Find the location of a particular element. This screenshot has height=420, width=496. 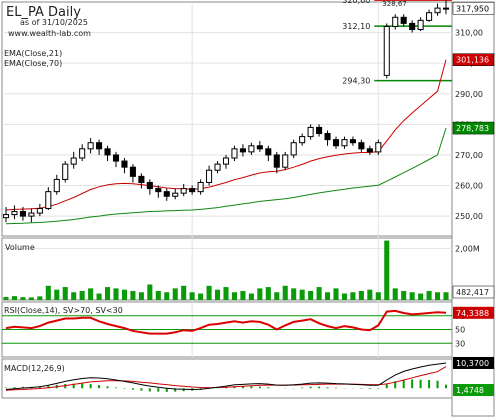

rsi-badge is located at coordinates (473, 312).